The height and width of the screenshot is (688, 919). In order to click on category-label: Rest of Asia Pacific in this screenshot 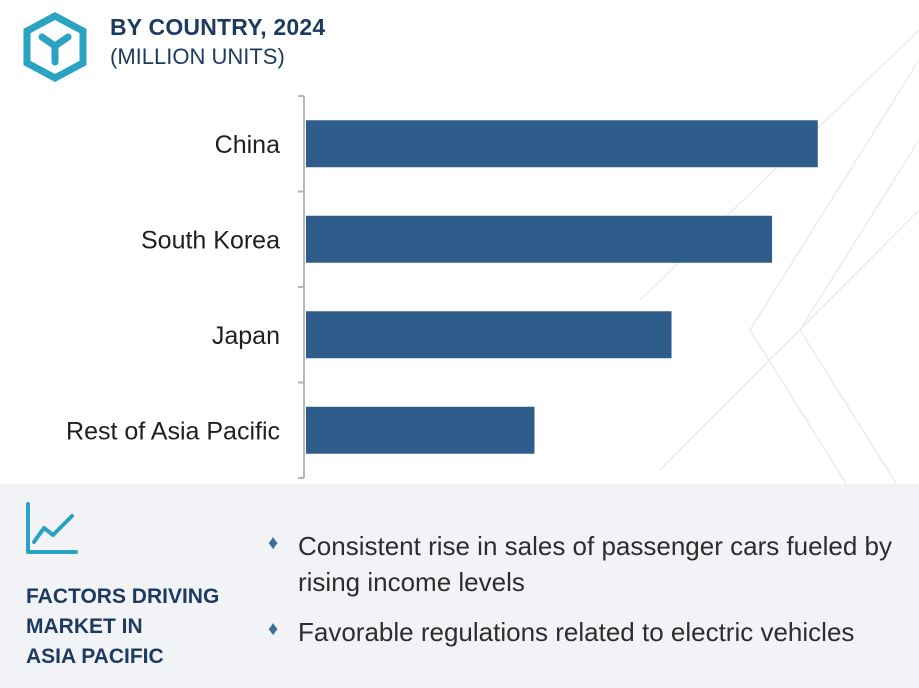, I will do `click(173, 431)`.